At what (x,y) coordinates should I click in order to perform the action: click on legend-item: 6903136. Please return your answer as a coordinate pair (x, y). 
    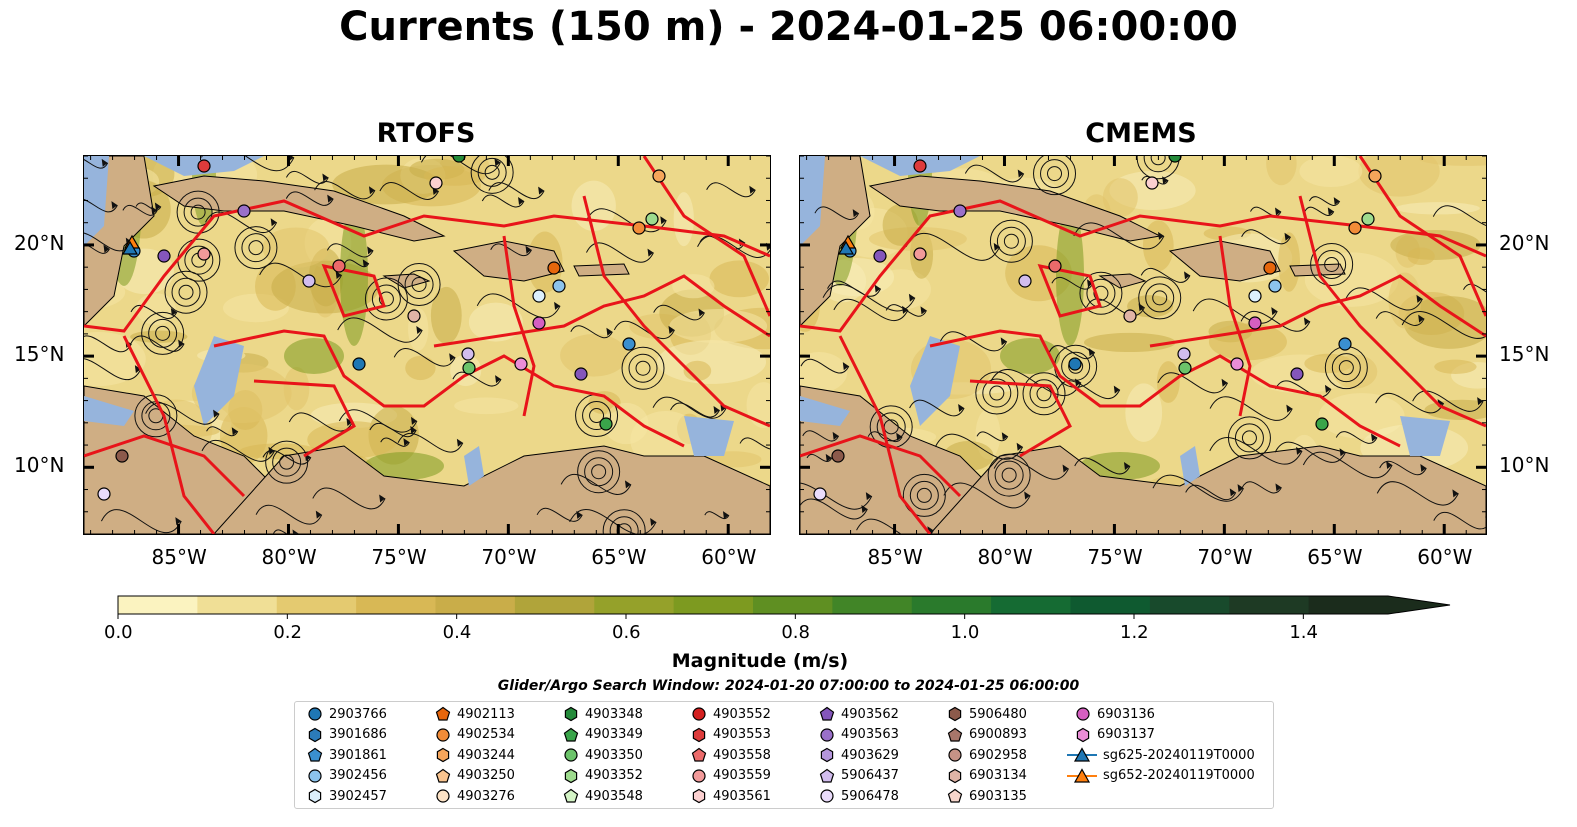
    Looking at the image, I should click on (1115, 714).